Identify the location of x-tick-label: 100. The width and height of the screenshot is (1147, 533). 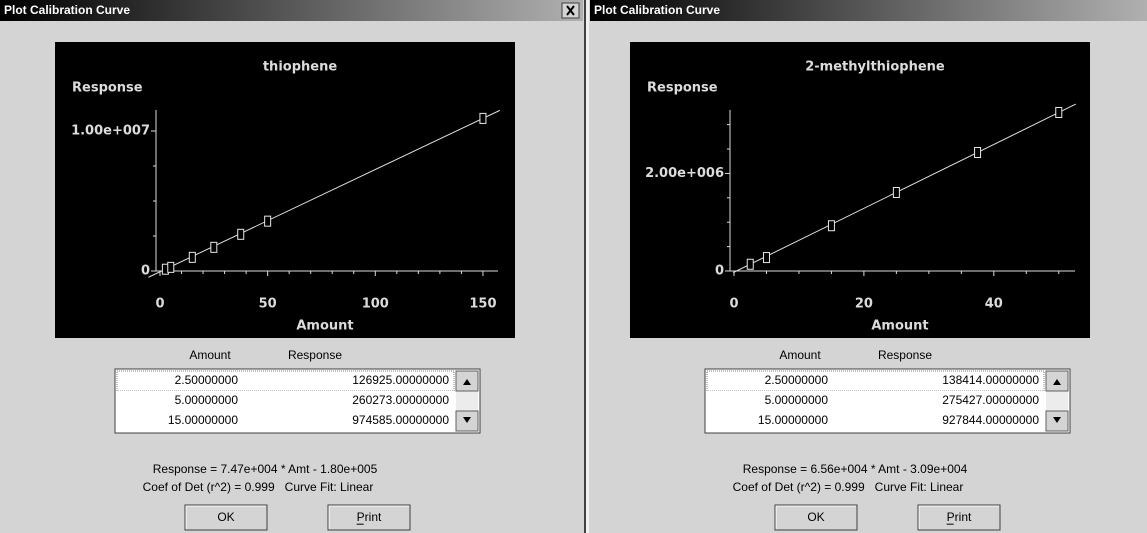
(375, 304).